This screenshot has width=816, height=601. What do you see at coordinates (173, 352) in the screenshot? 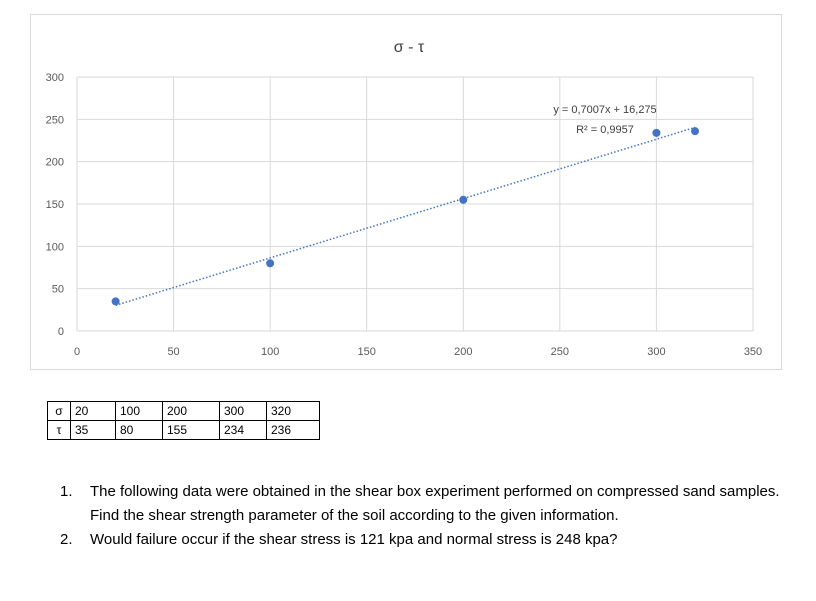
I see `x-tick-label: 50` at bounding box center [173, 352].